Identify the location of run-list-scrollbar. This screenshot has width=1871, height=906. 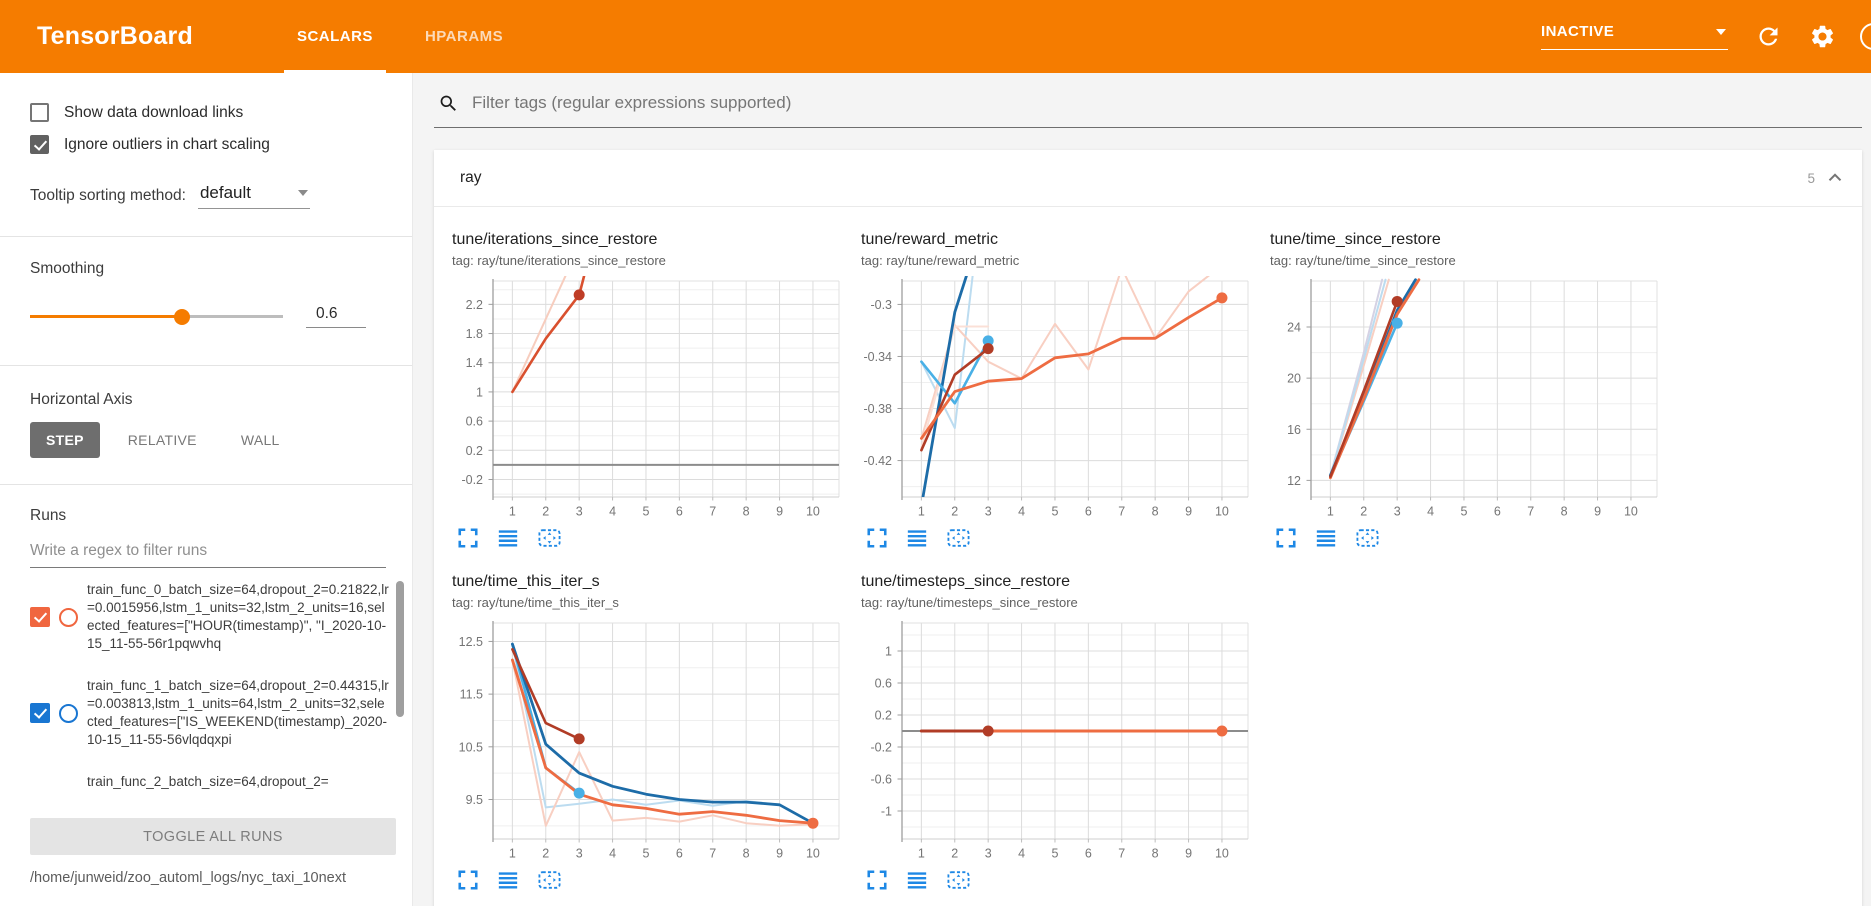
(400, 649).